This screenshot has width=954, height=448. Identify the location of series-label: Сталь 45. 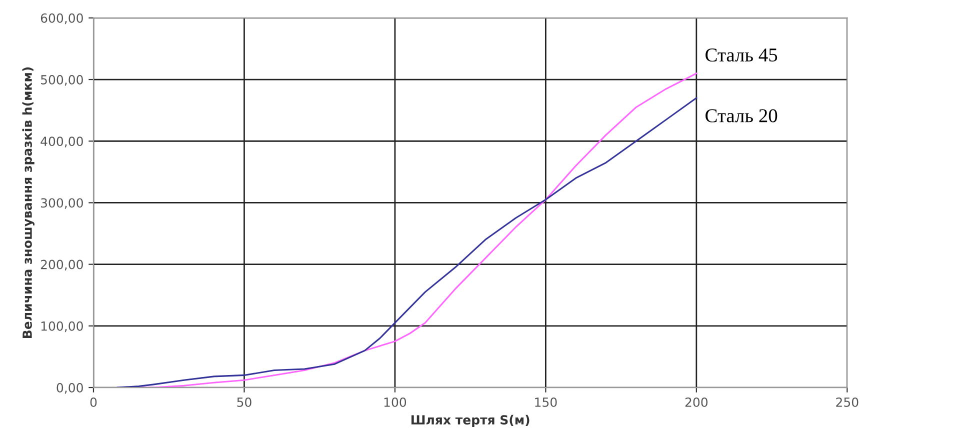
(742, 55).